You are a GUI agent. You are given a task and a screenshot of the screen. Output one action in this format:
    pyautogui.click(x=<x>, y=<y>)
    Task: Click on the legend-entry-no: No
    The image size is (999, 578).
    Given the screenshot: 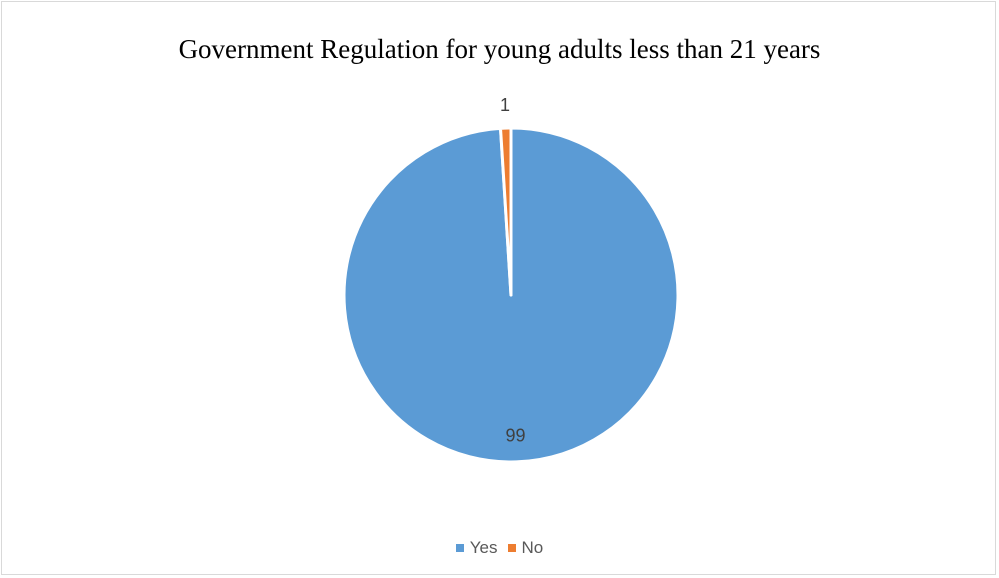 What is the action you would take?
    pyautogui.click(x=525, y=548)
    